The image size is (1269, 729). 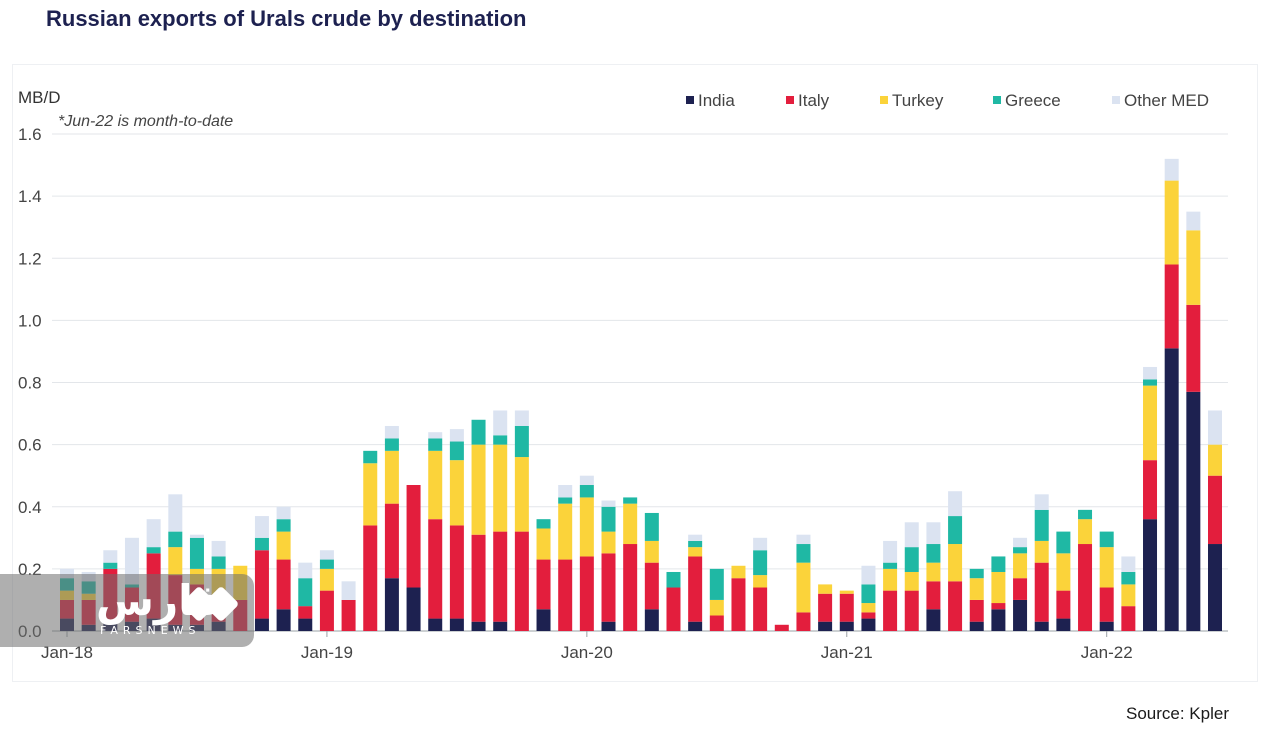 I want to click on watermark-logo: فارس, so click(x=159, y=600).